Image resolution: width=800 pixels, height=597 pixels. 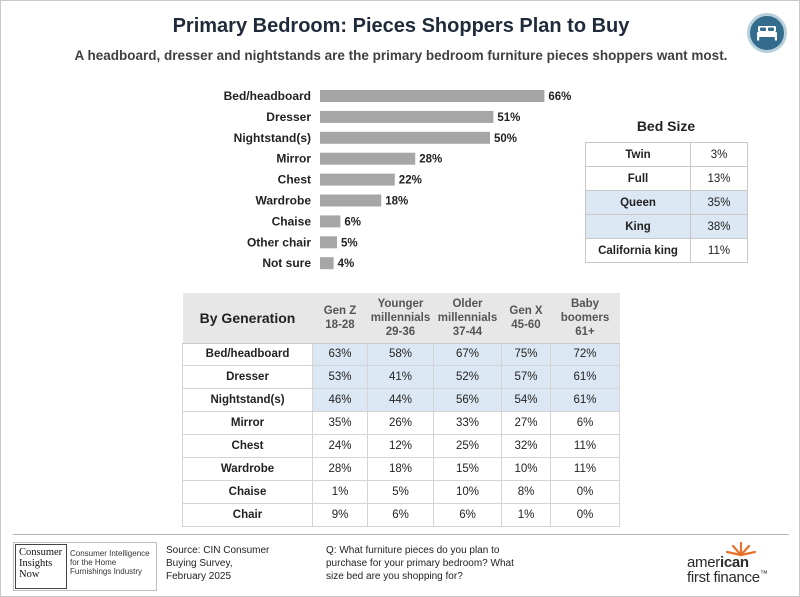 What do you see at coordinates (292, 221) in the screenshot?
I see `bar-category-label: Chaise` at bounding box center [292, 221].